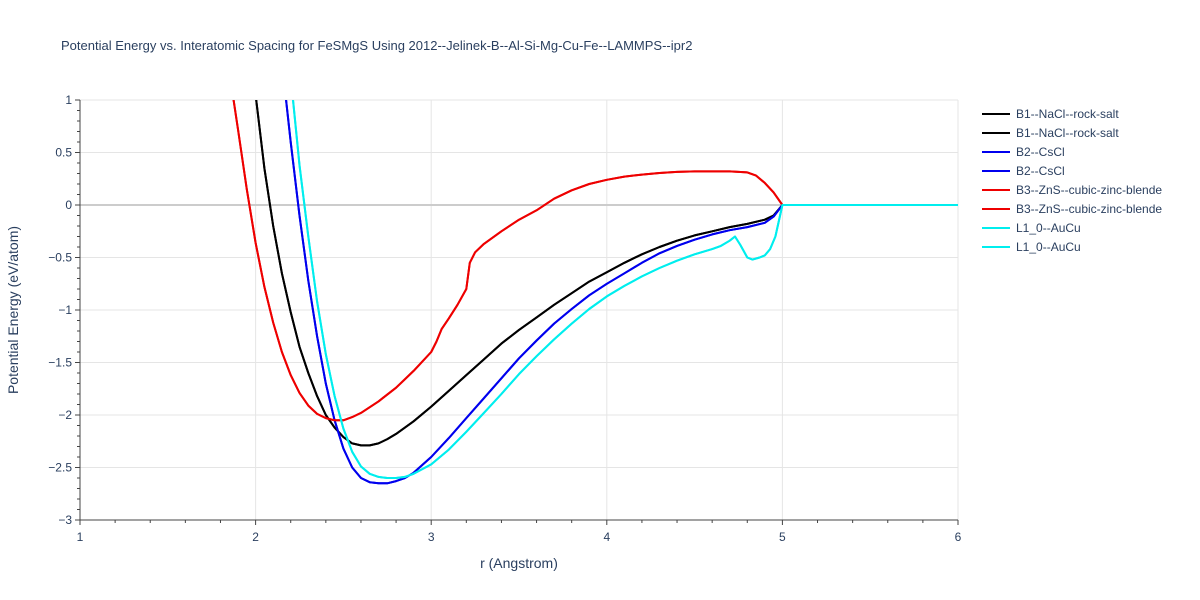 The width and height of the screenshot is (1200, 600). What do you see at coordinates (68, 100) in the screenshot?
I see `y-tick-label: 1` at bounding box center [68, 100].